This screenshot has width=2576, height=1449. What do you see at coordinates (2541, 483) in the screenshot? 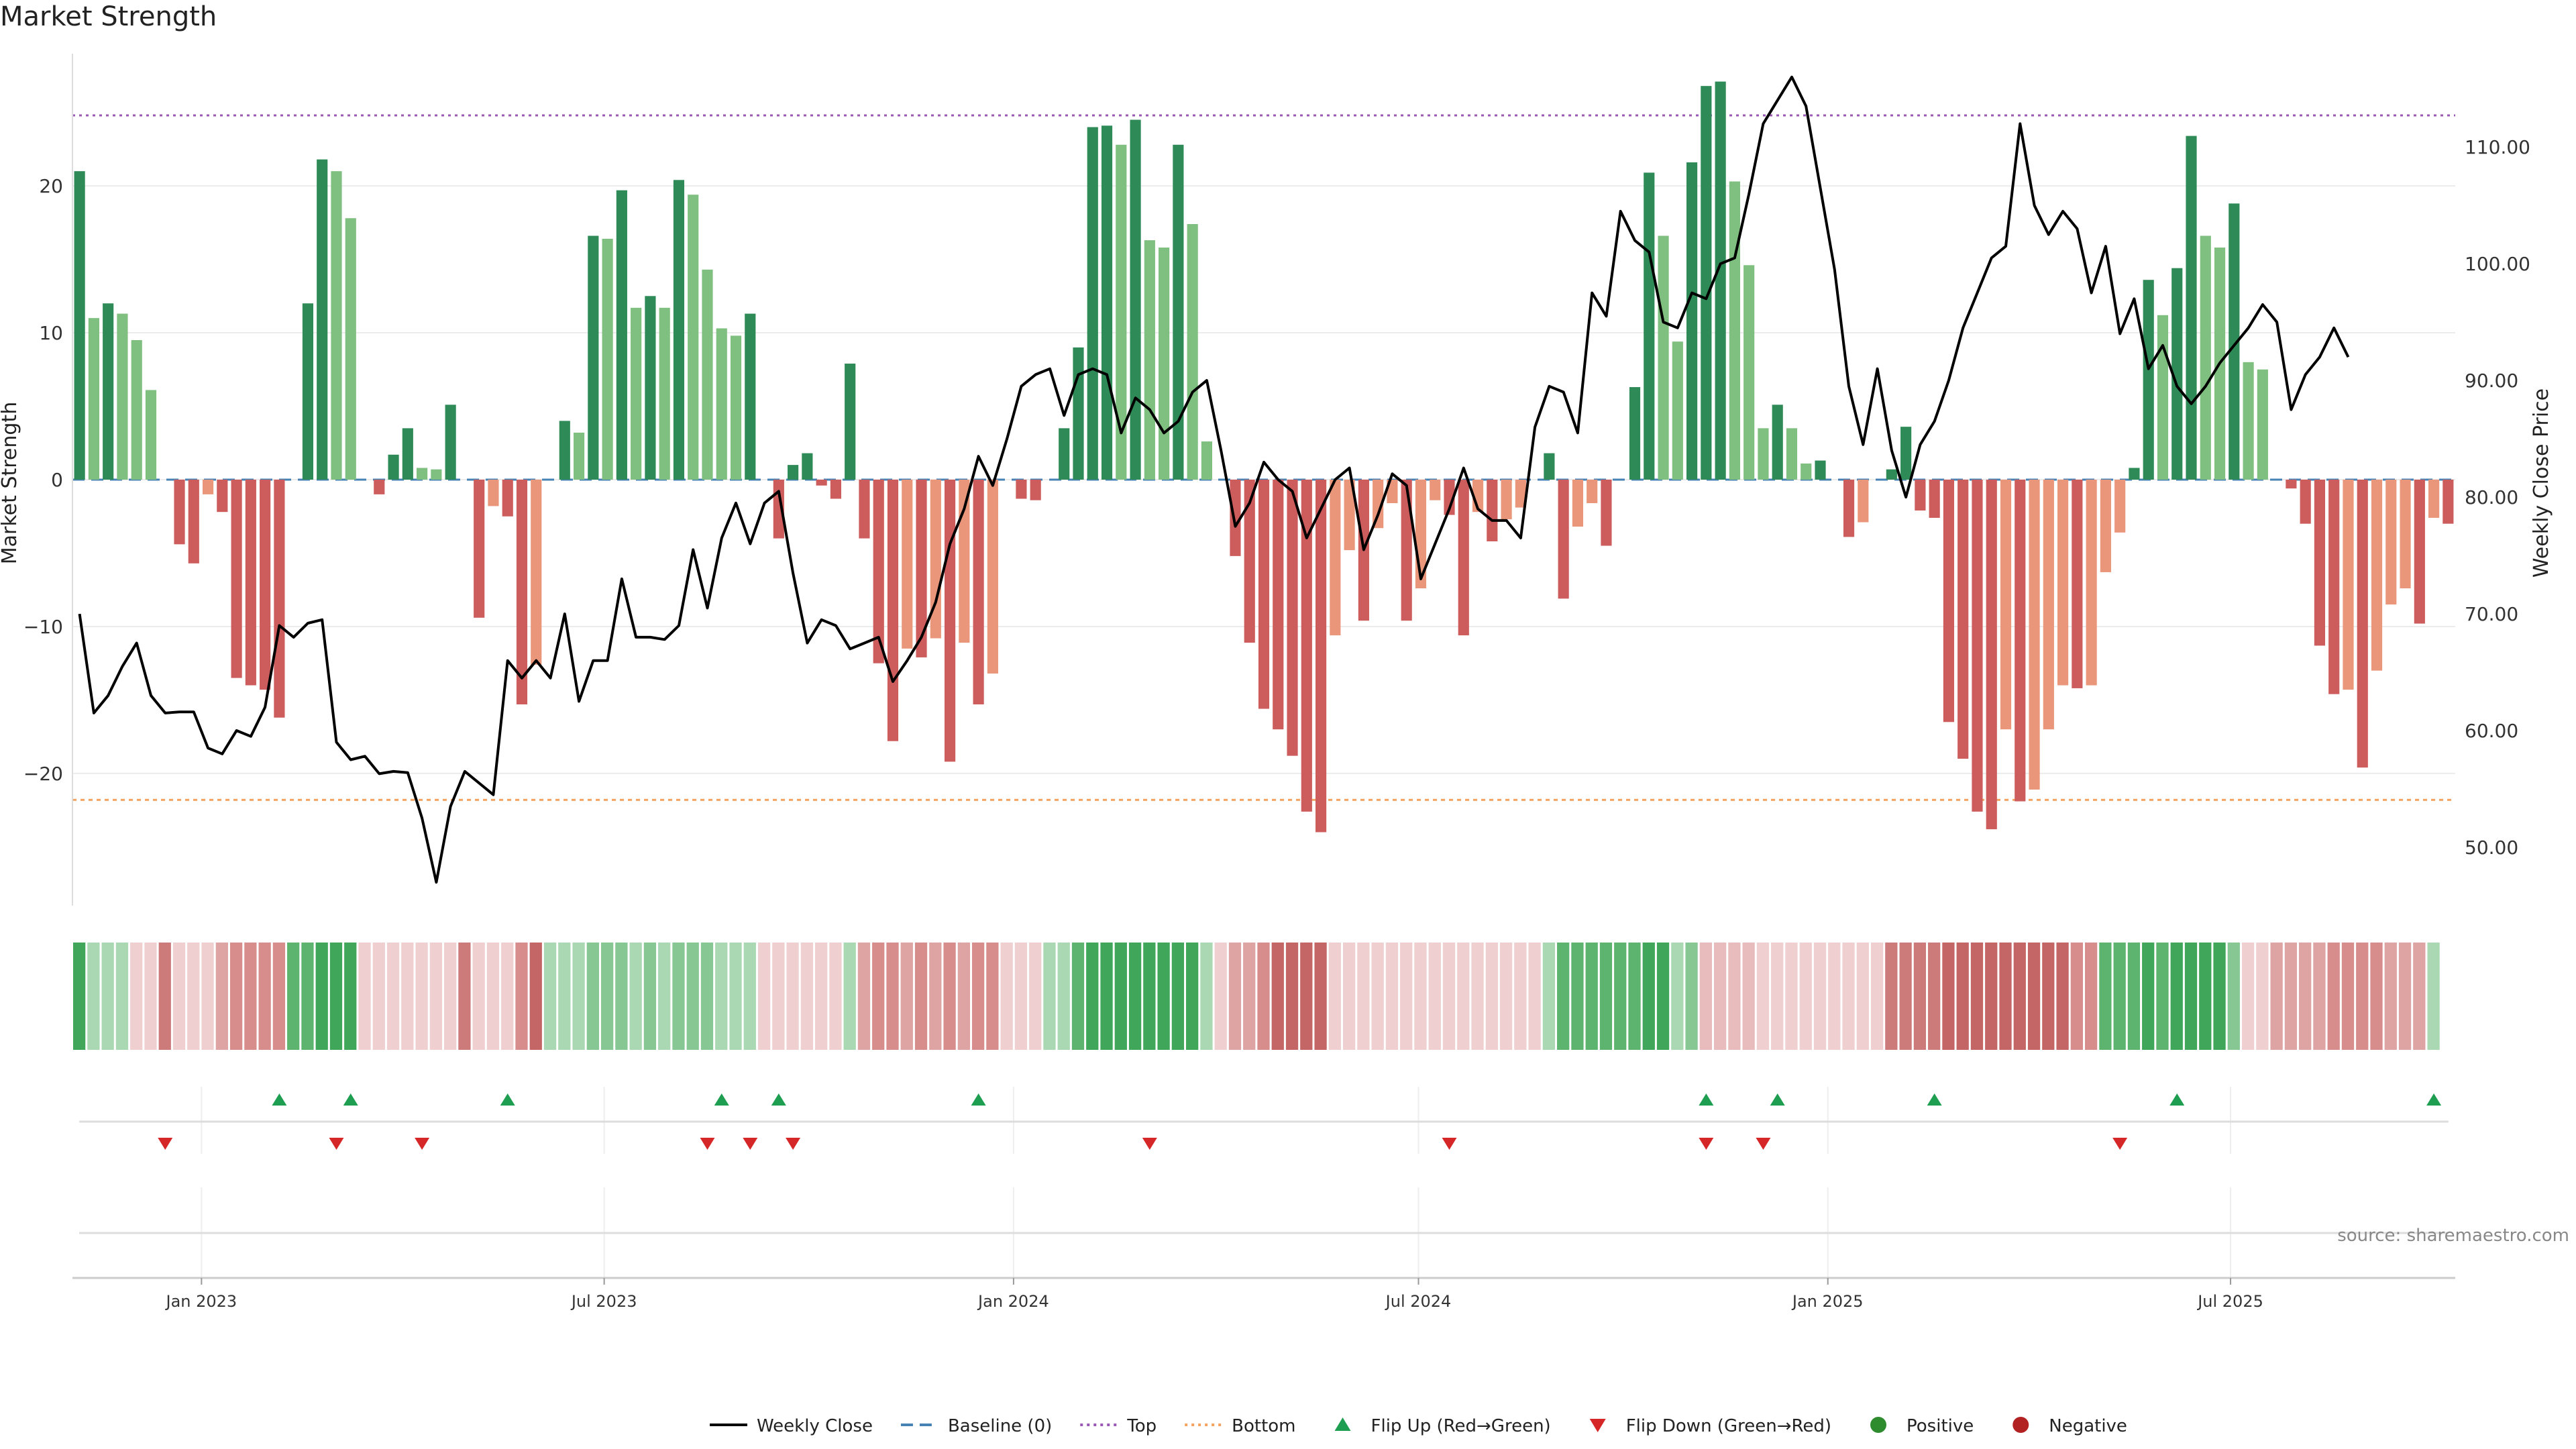
I see `y2-axis-label: Weekly Close Price` at bounding box center [2541, 483].